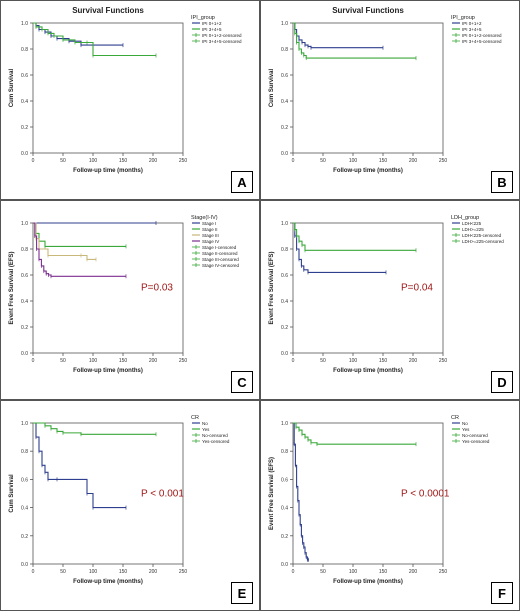 The width and height of the screenshot is (520, 612). What do you see at coordinates (210, 229) in the screenshot?
I see `legend-entry: Stage II` at bounding box center [210, 229].